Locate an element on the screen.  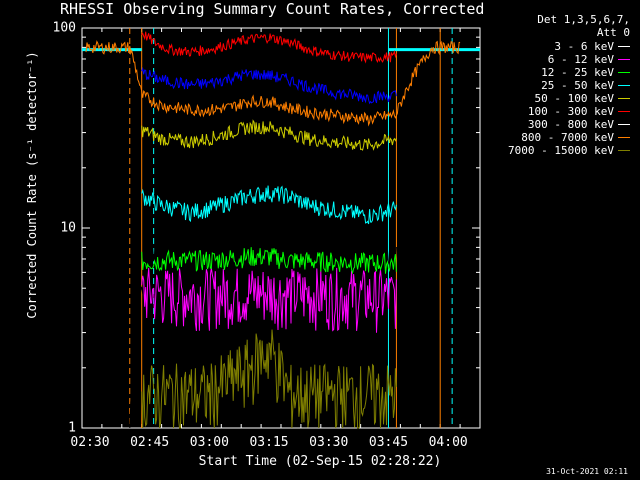
x-tick-label: 03:45 is located at coordinates (388, 442).